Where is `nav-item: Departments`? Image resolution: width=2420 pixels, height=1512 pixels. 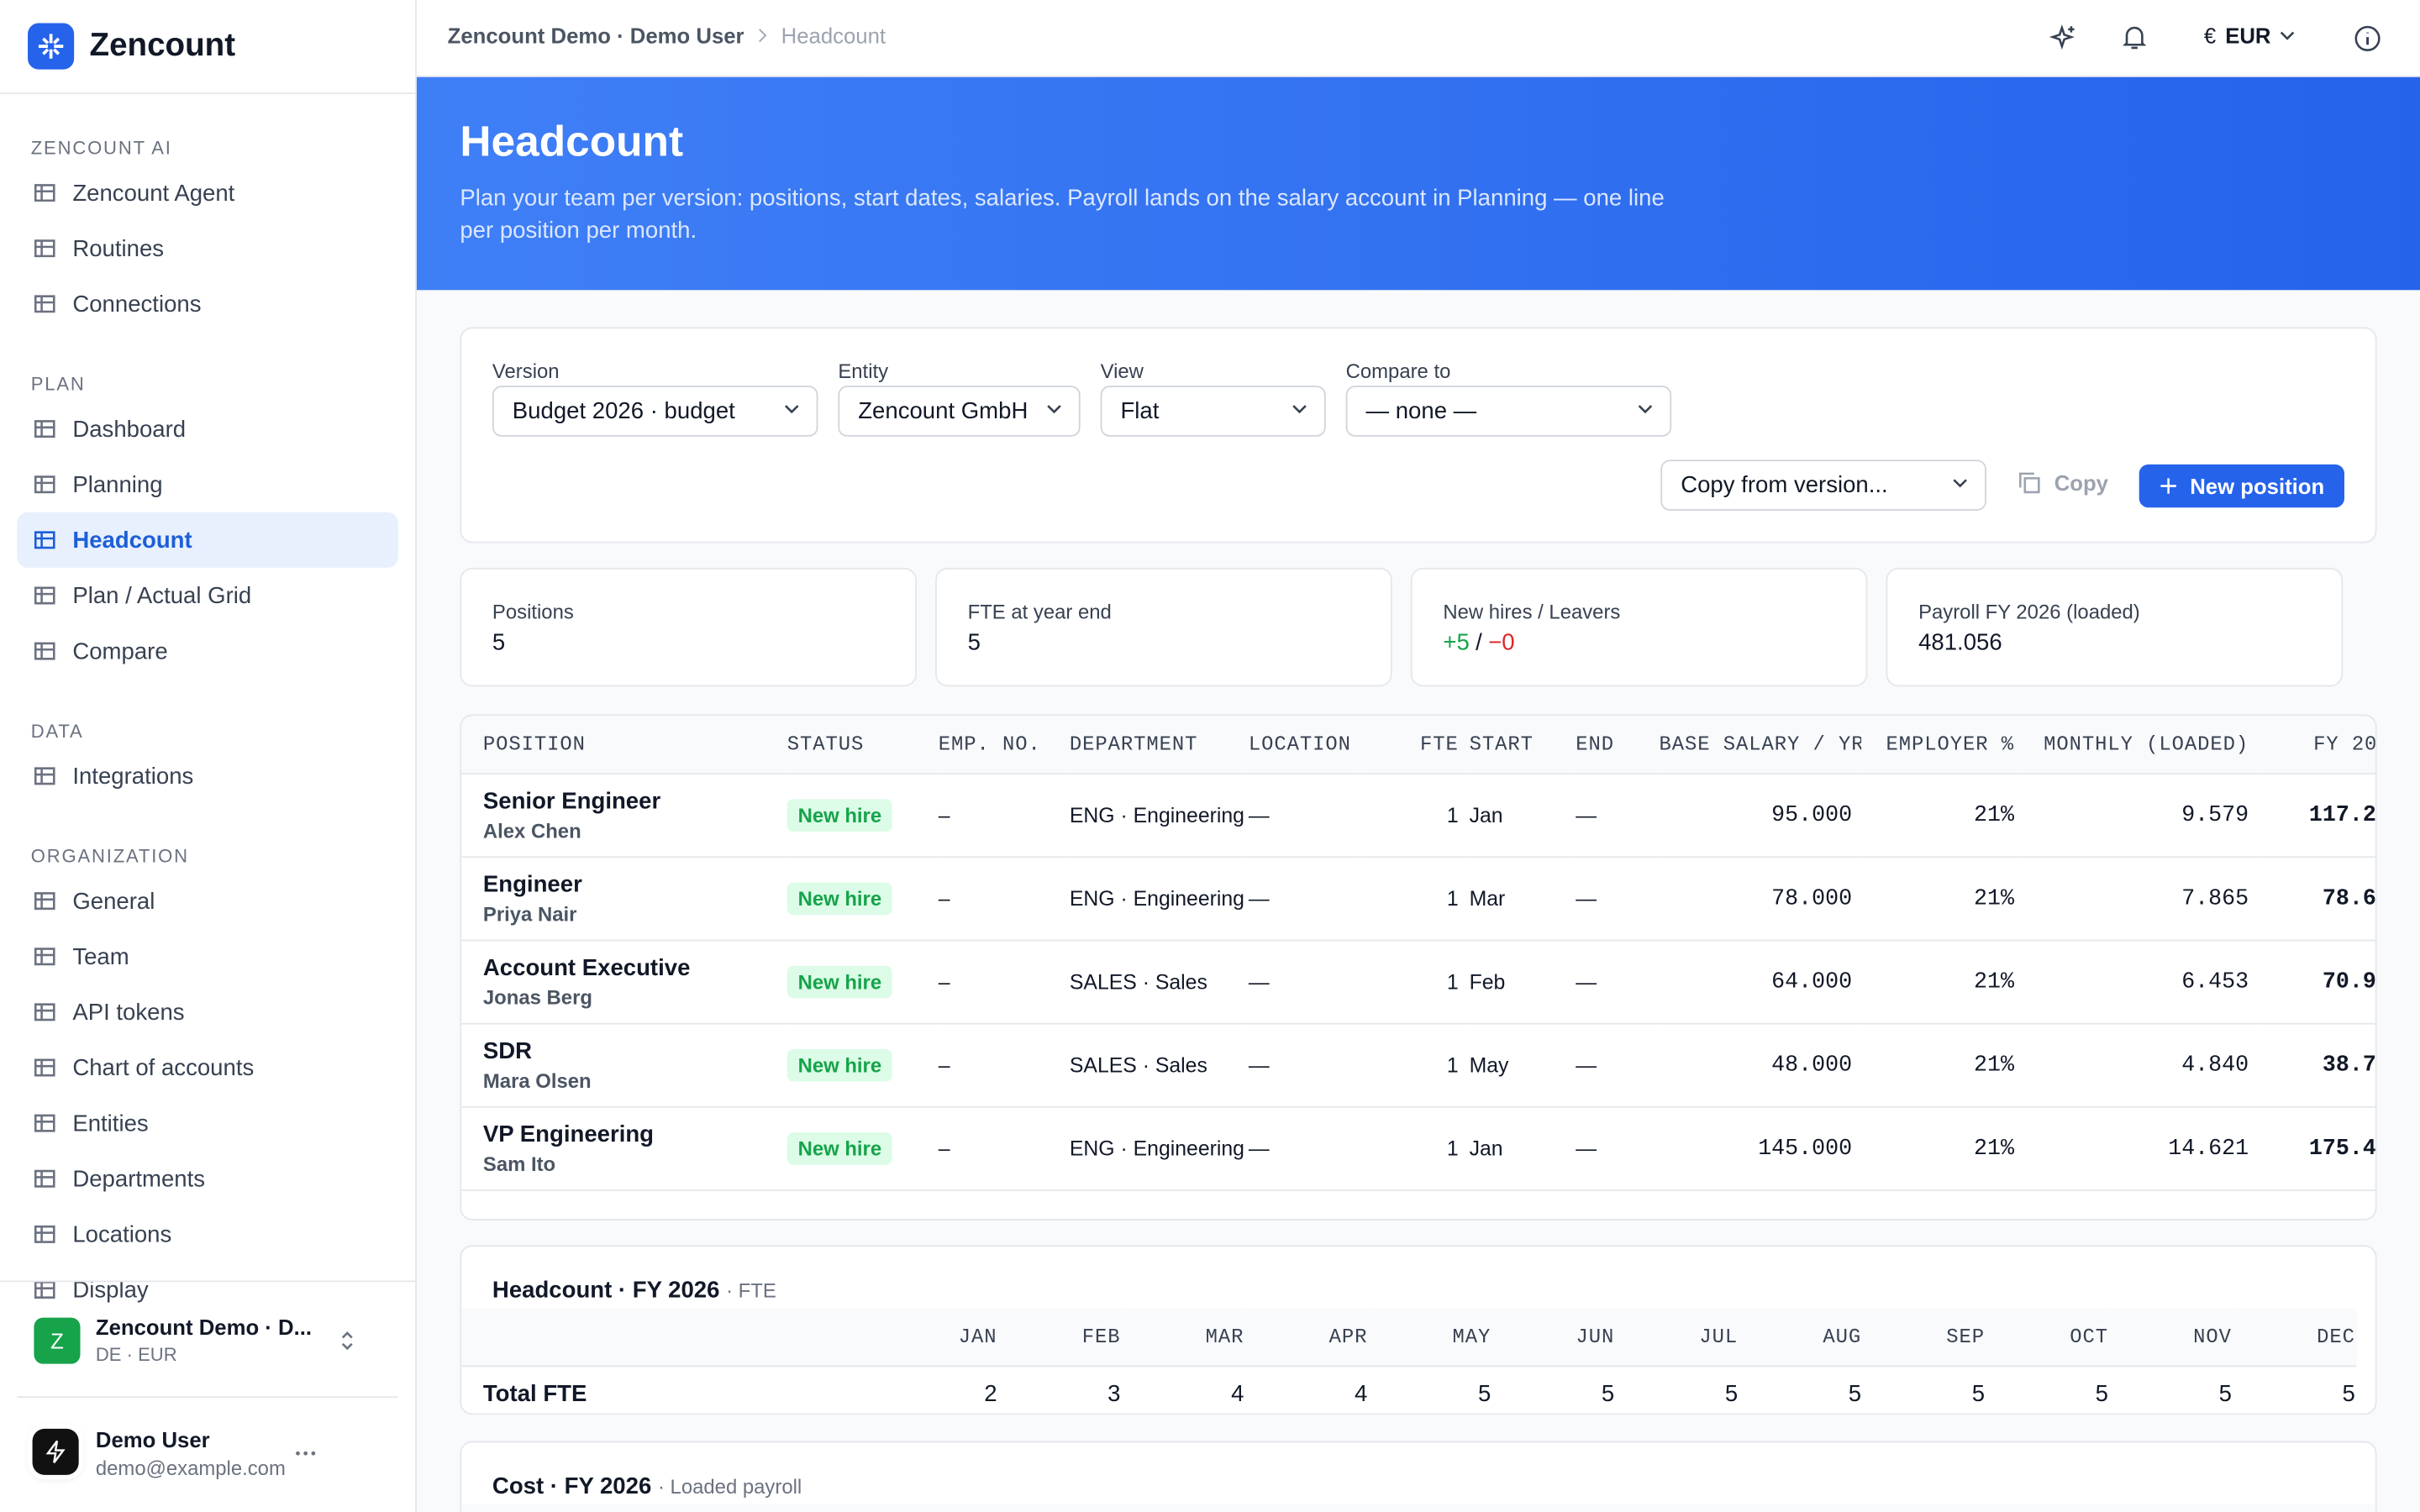
nav-item: Departments is located at coordinates (207, 1178).